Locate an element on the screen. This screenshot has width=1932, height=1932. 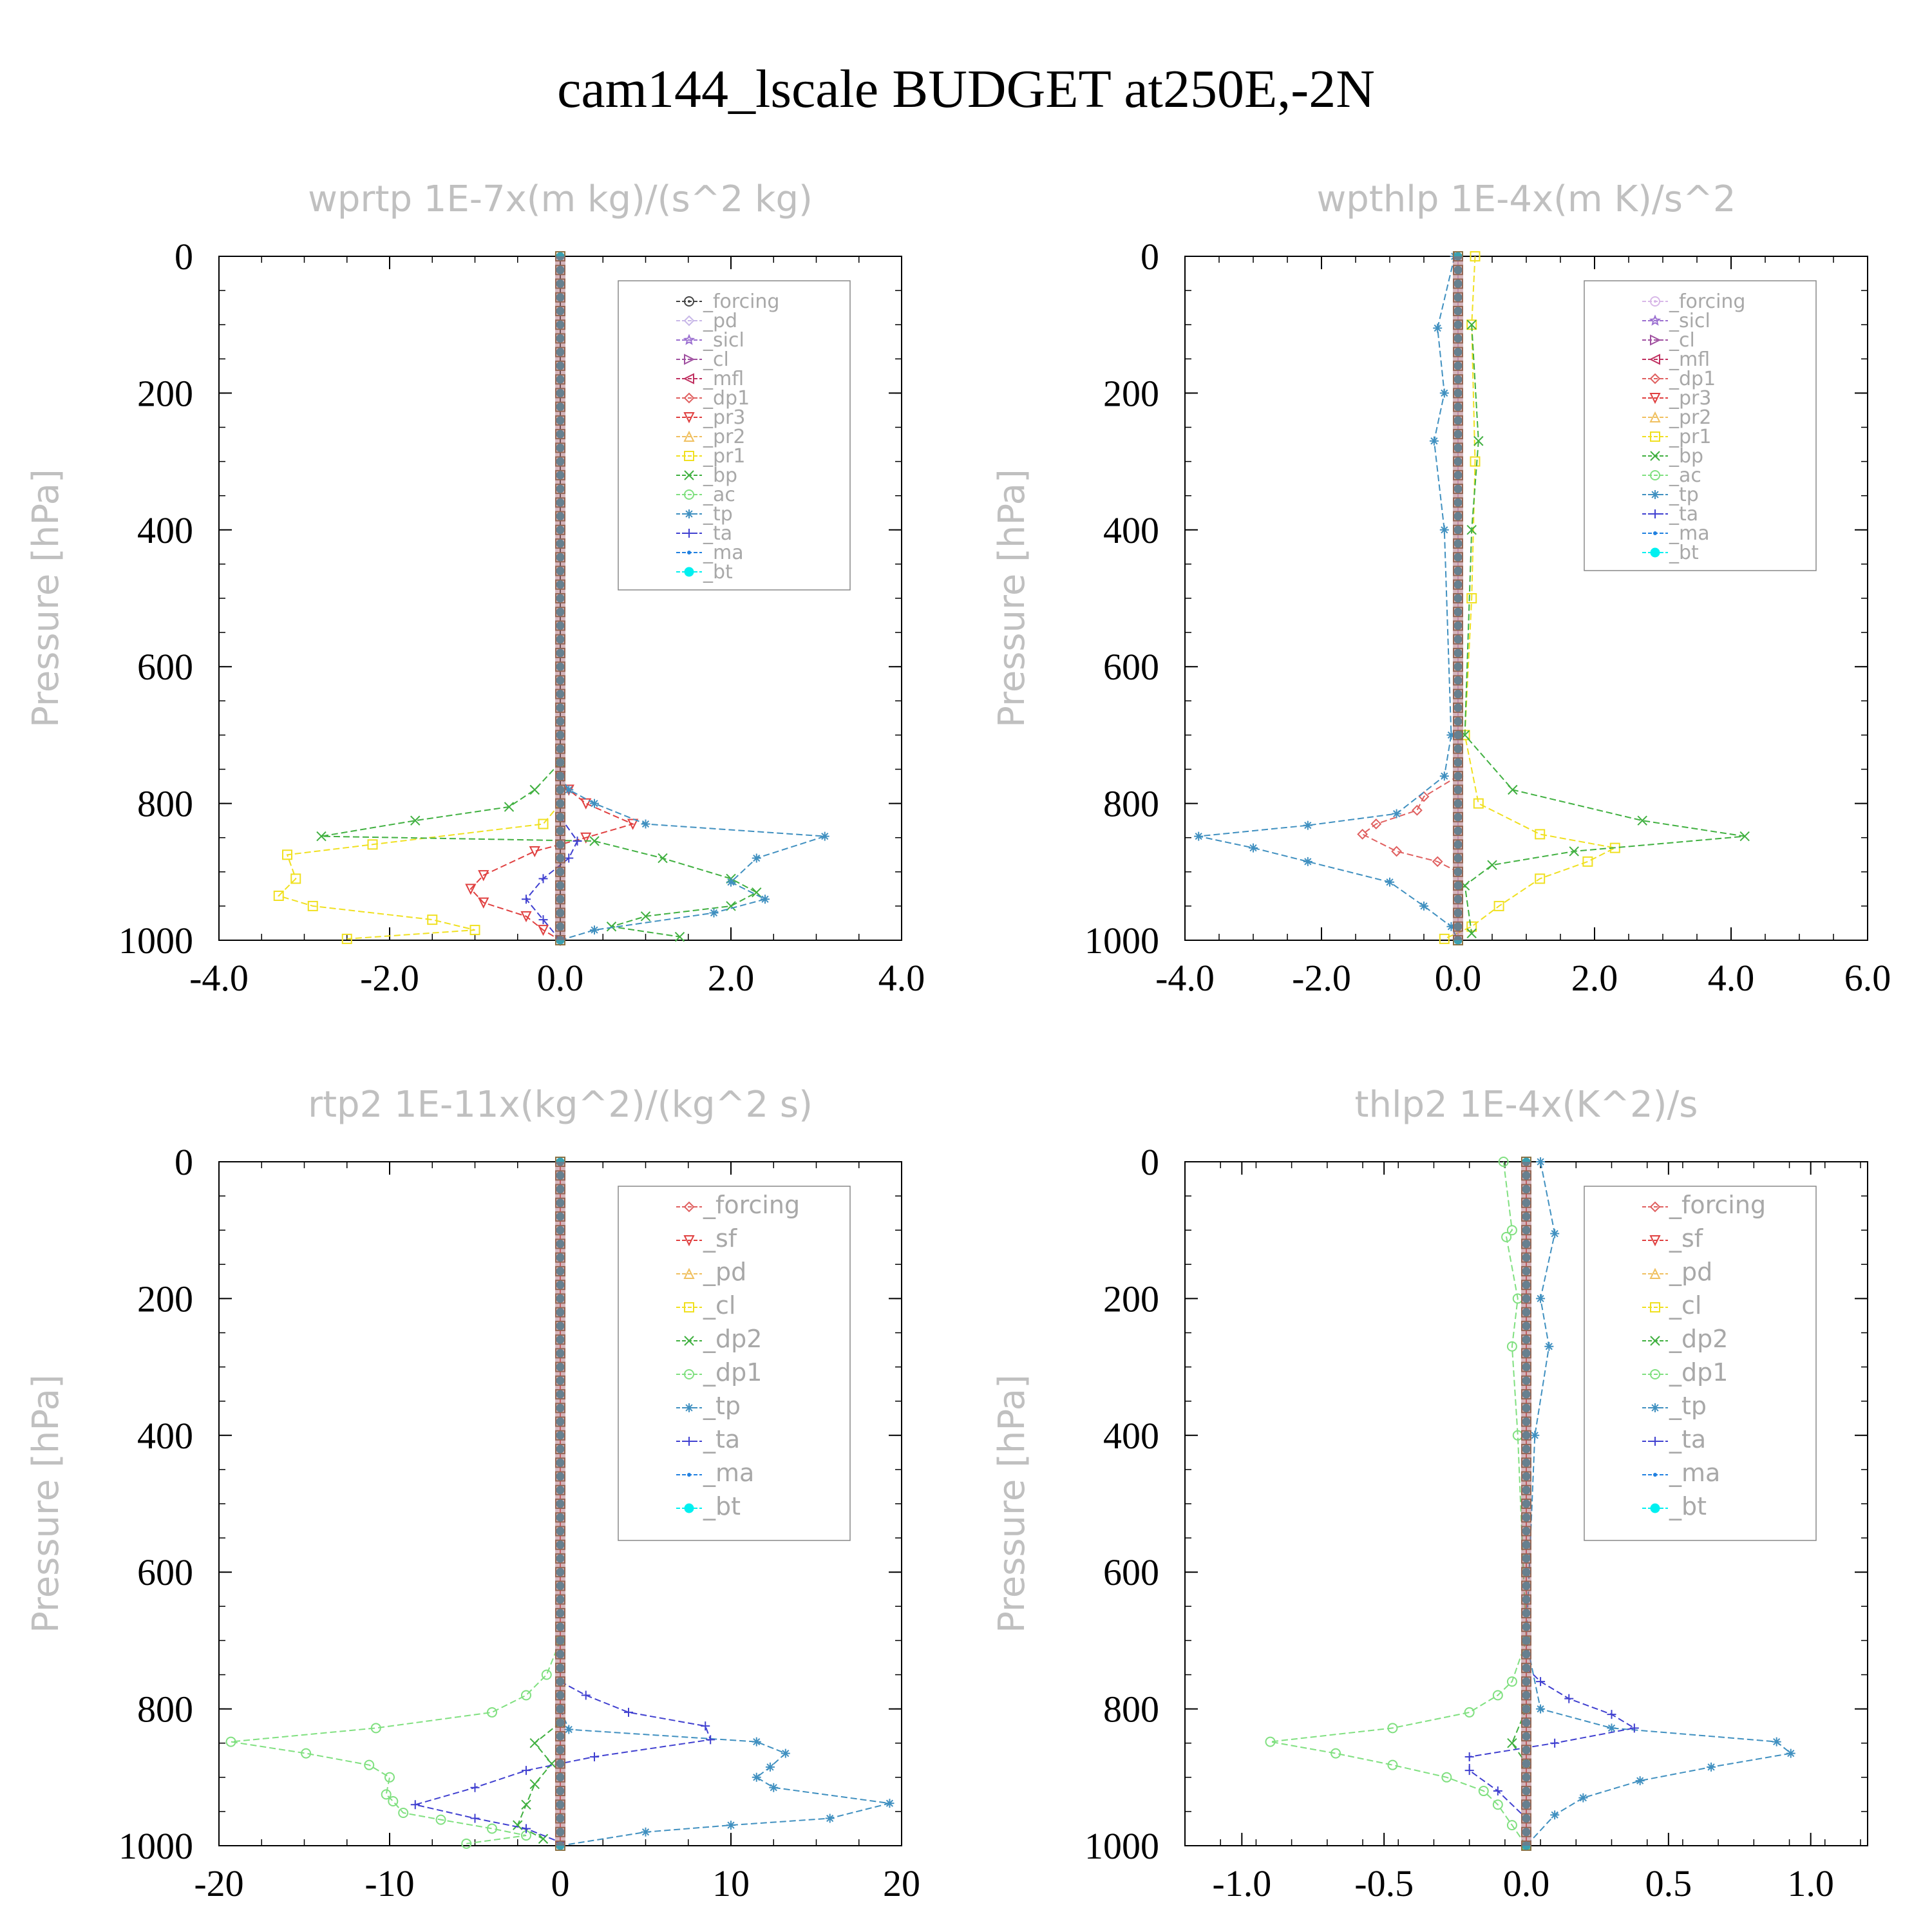
legend-entry: _pr1 is located at coordinates (711, 457).